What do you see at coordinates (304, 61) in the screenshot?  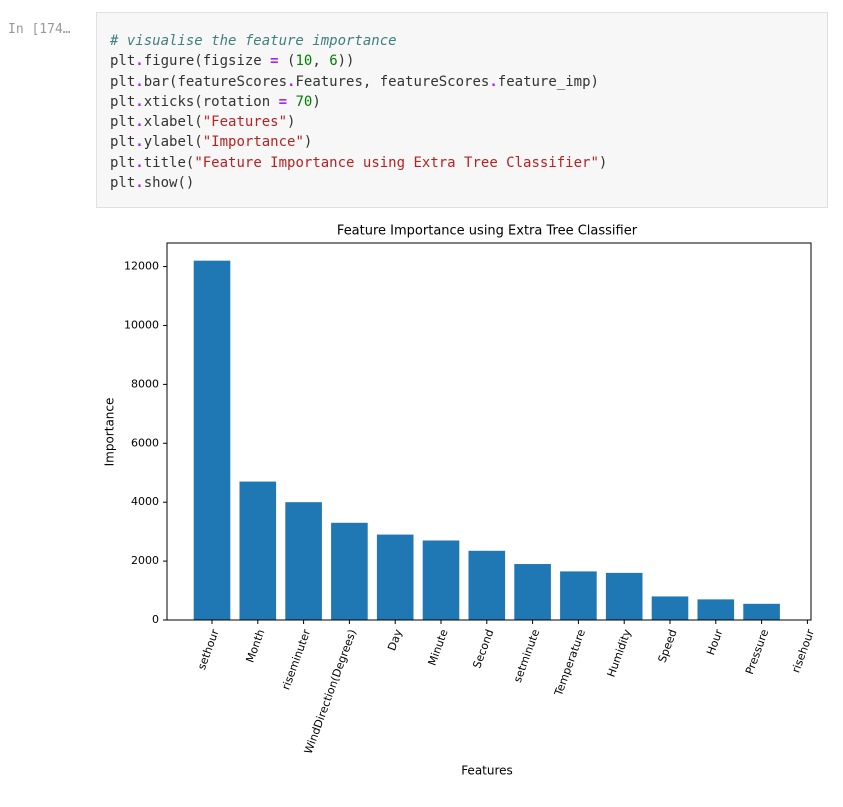 I see `code-token: 10` at bounding box center [304, 61].